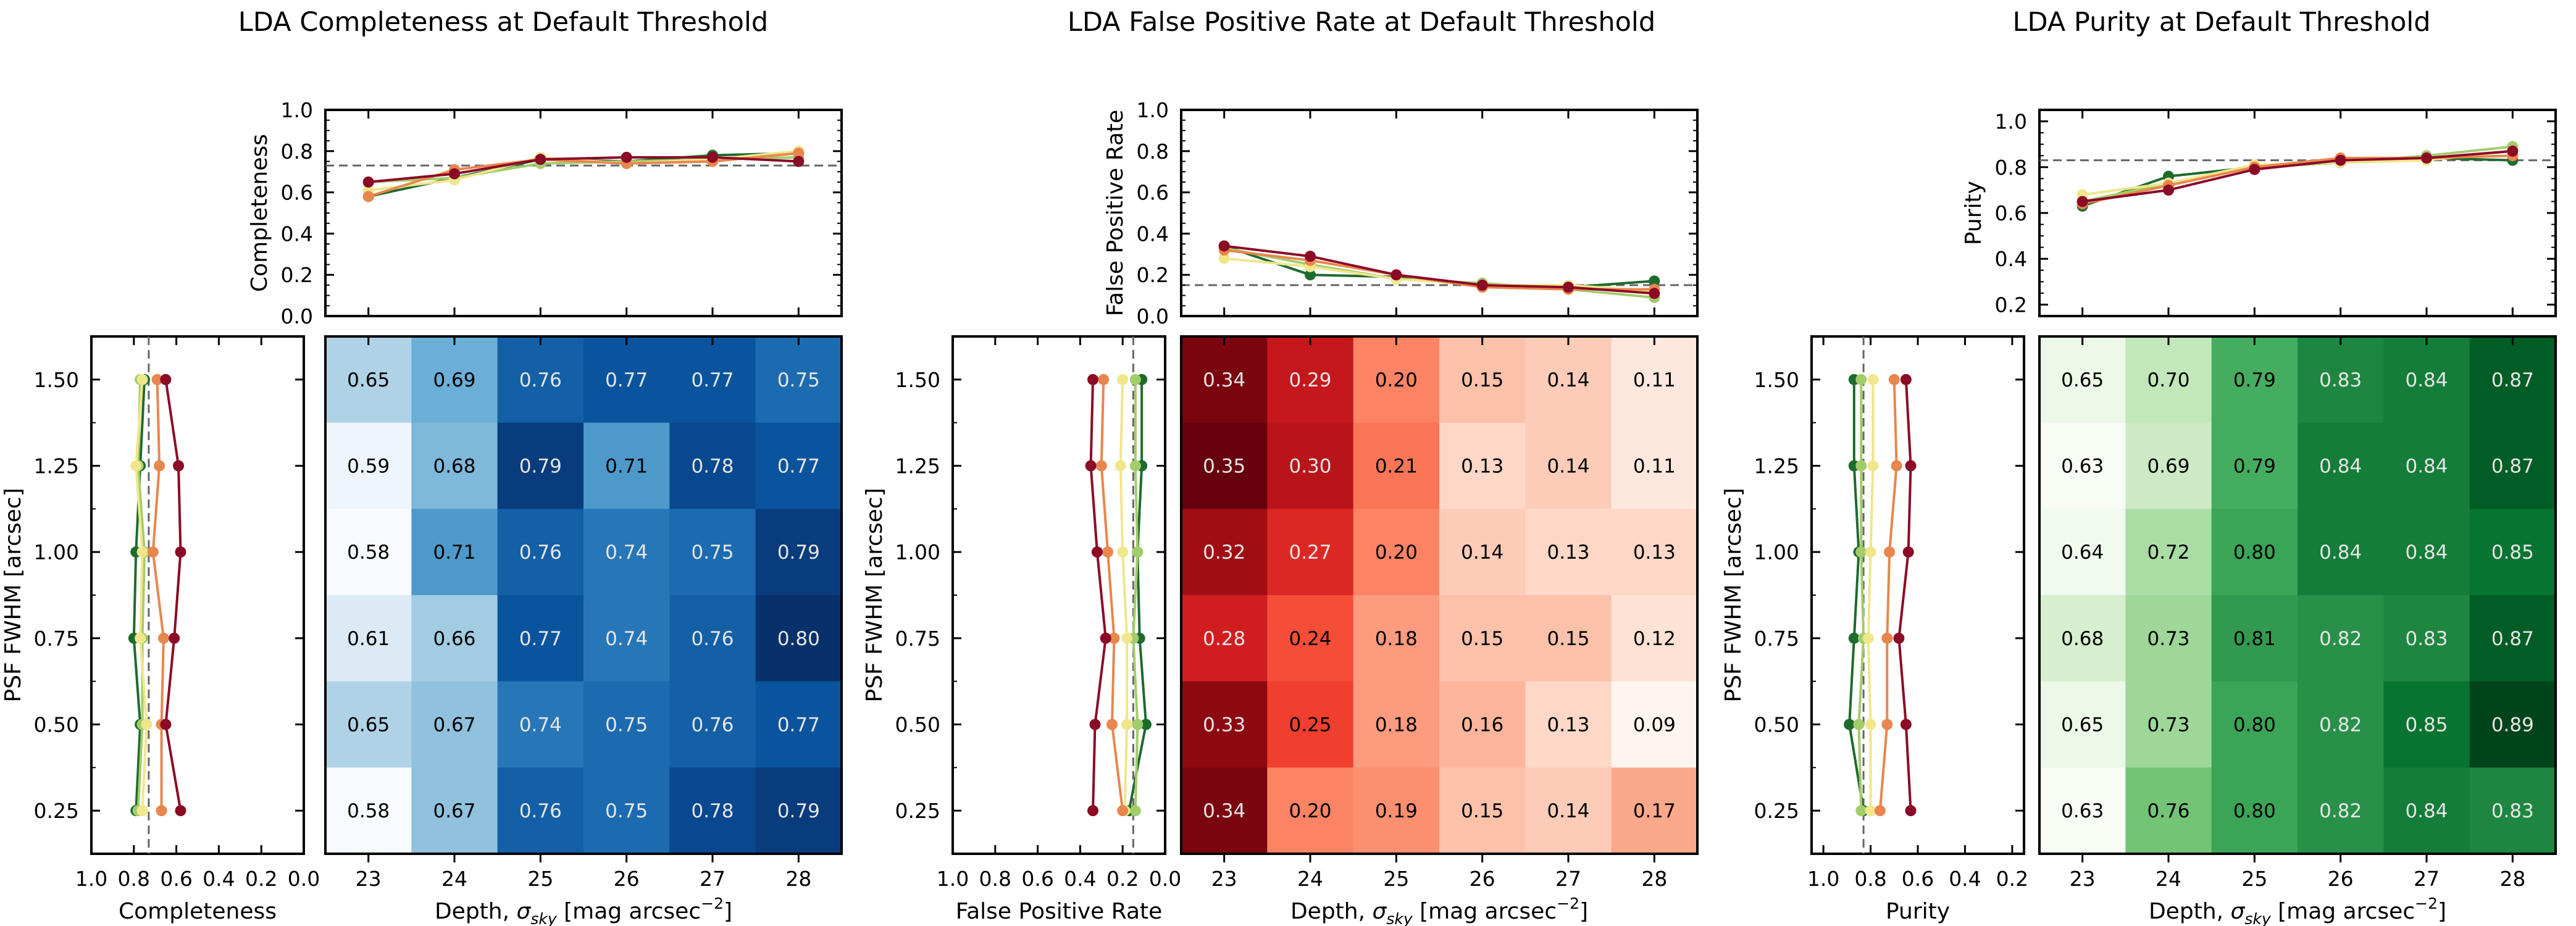  What do you see at coordinates (1485, 911) in the screenshot?
I see `xlabel-unit: [mag arcsec` at bounding box center [1485, 911].